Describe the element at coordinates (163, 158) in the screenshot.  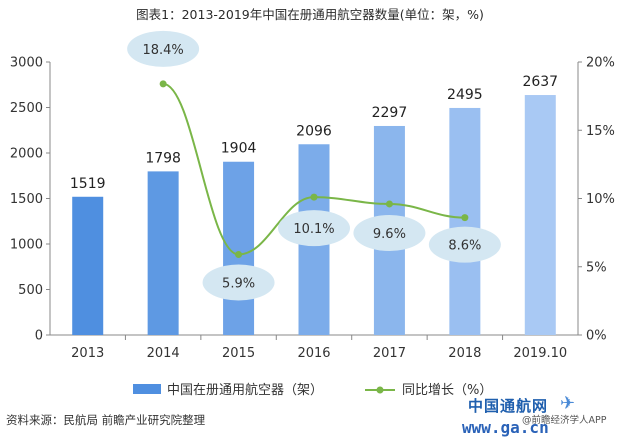
I see `bar-value-label: 1798` at that location.